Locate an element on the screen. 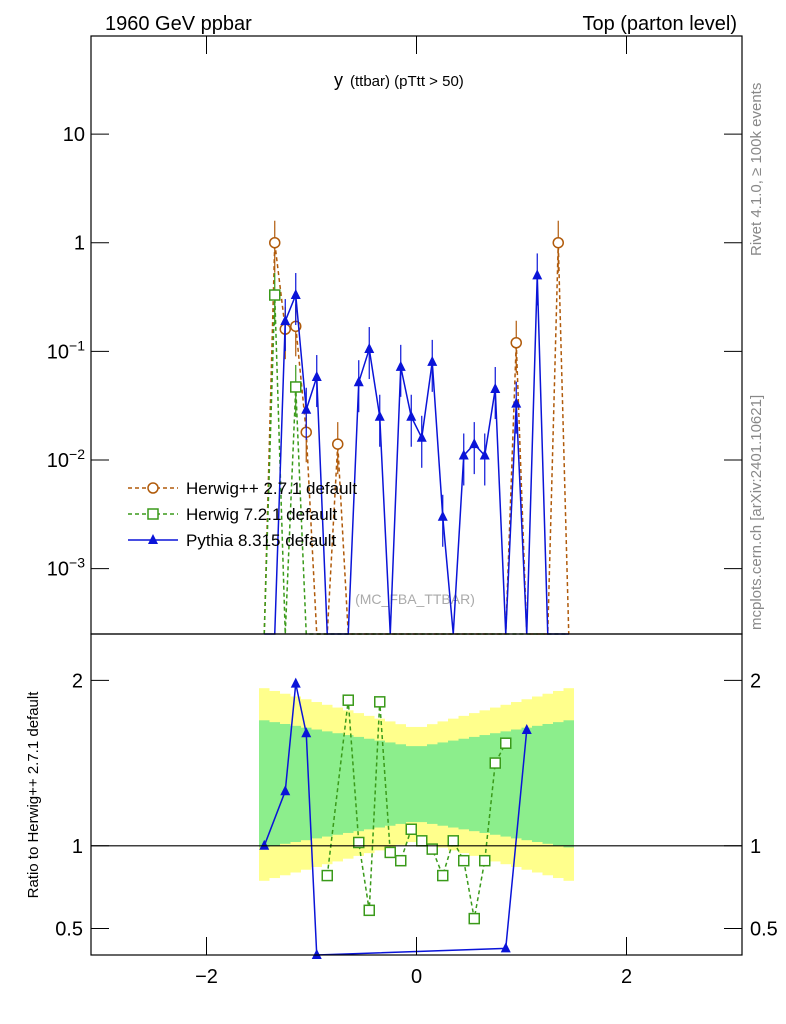 Image resolution: width=786 pixels, height=1024 pixels. ratio-y-tick-label: 1 is located at coordinates (77, 847).